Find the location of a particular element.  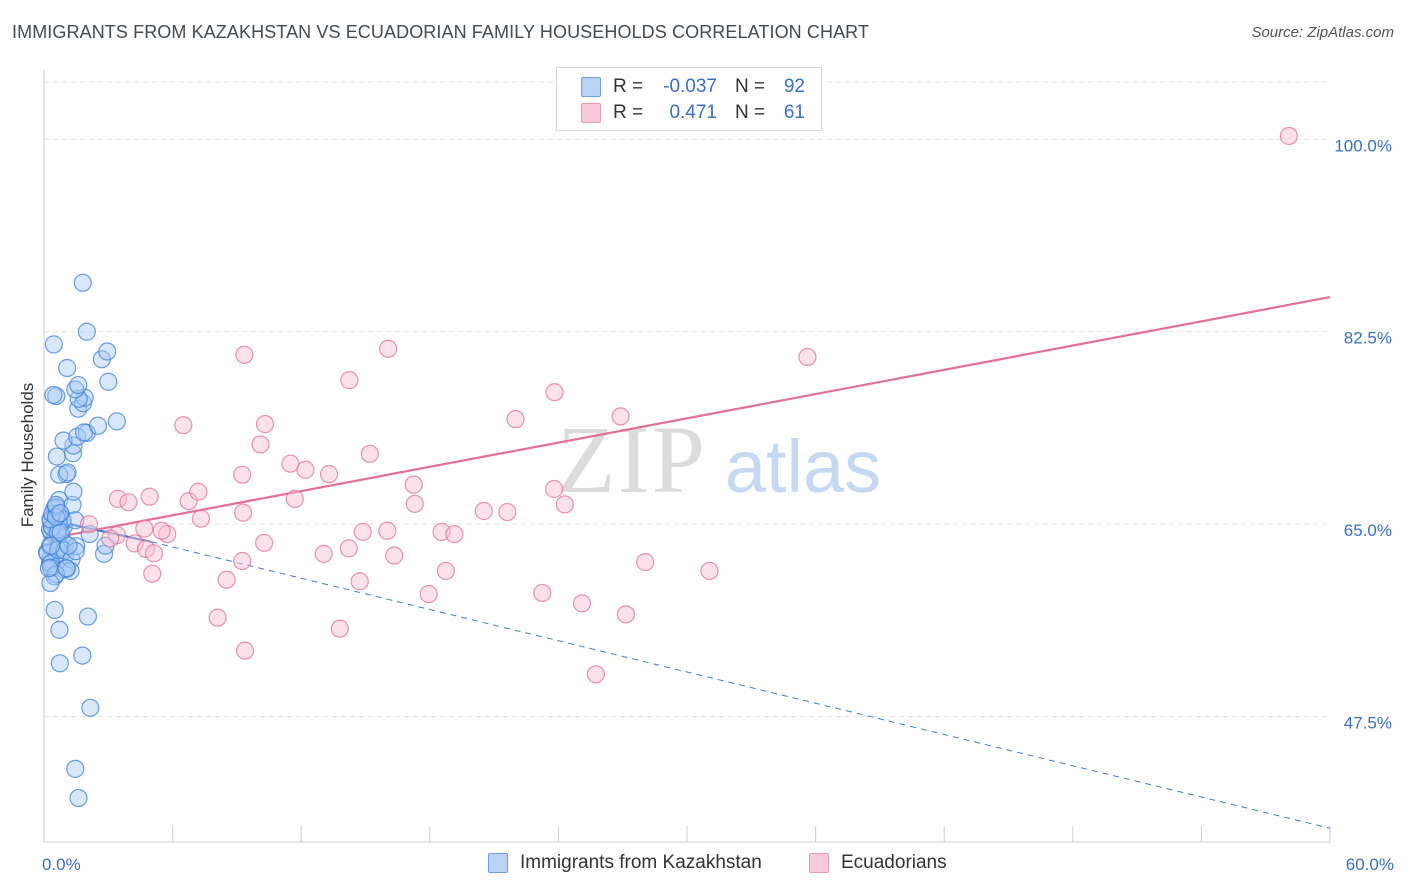

n-value: 61 is located at coordinates (794, 112).